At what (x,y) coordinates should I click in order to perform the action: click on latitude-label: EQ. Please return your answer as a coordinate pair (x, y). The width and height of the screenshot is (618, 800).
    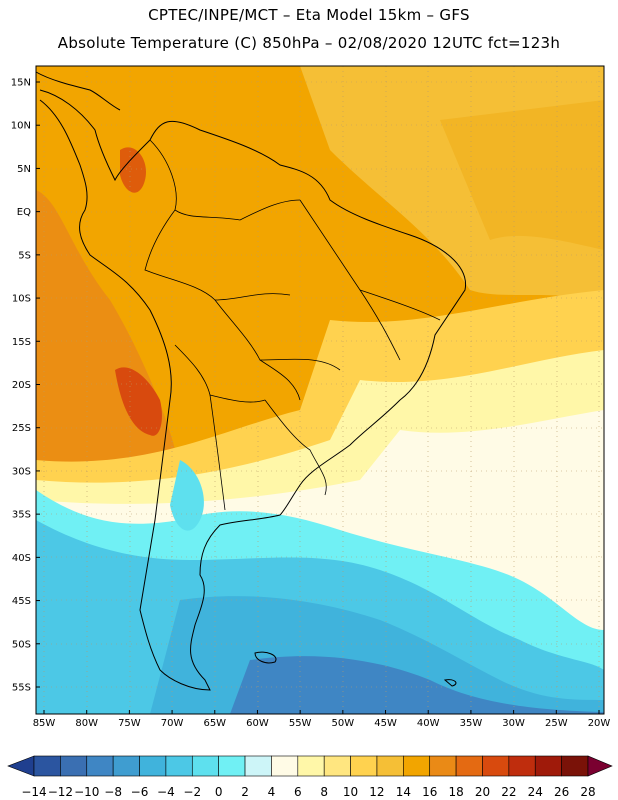
    Looking at the image, I should click on (24, 212).